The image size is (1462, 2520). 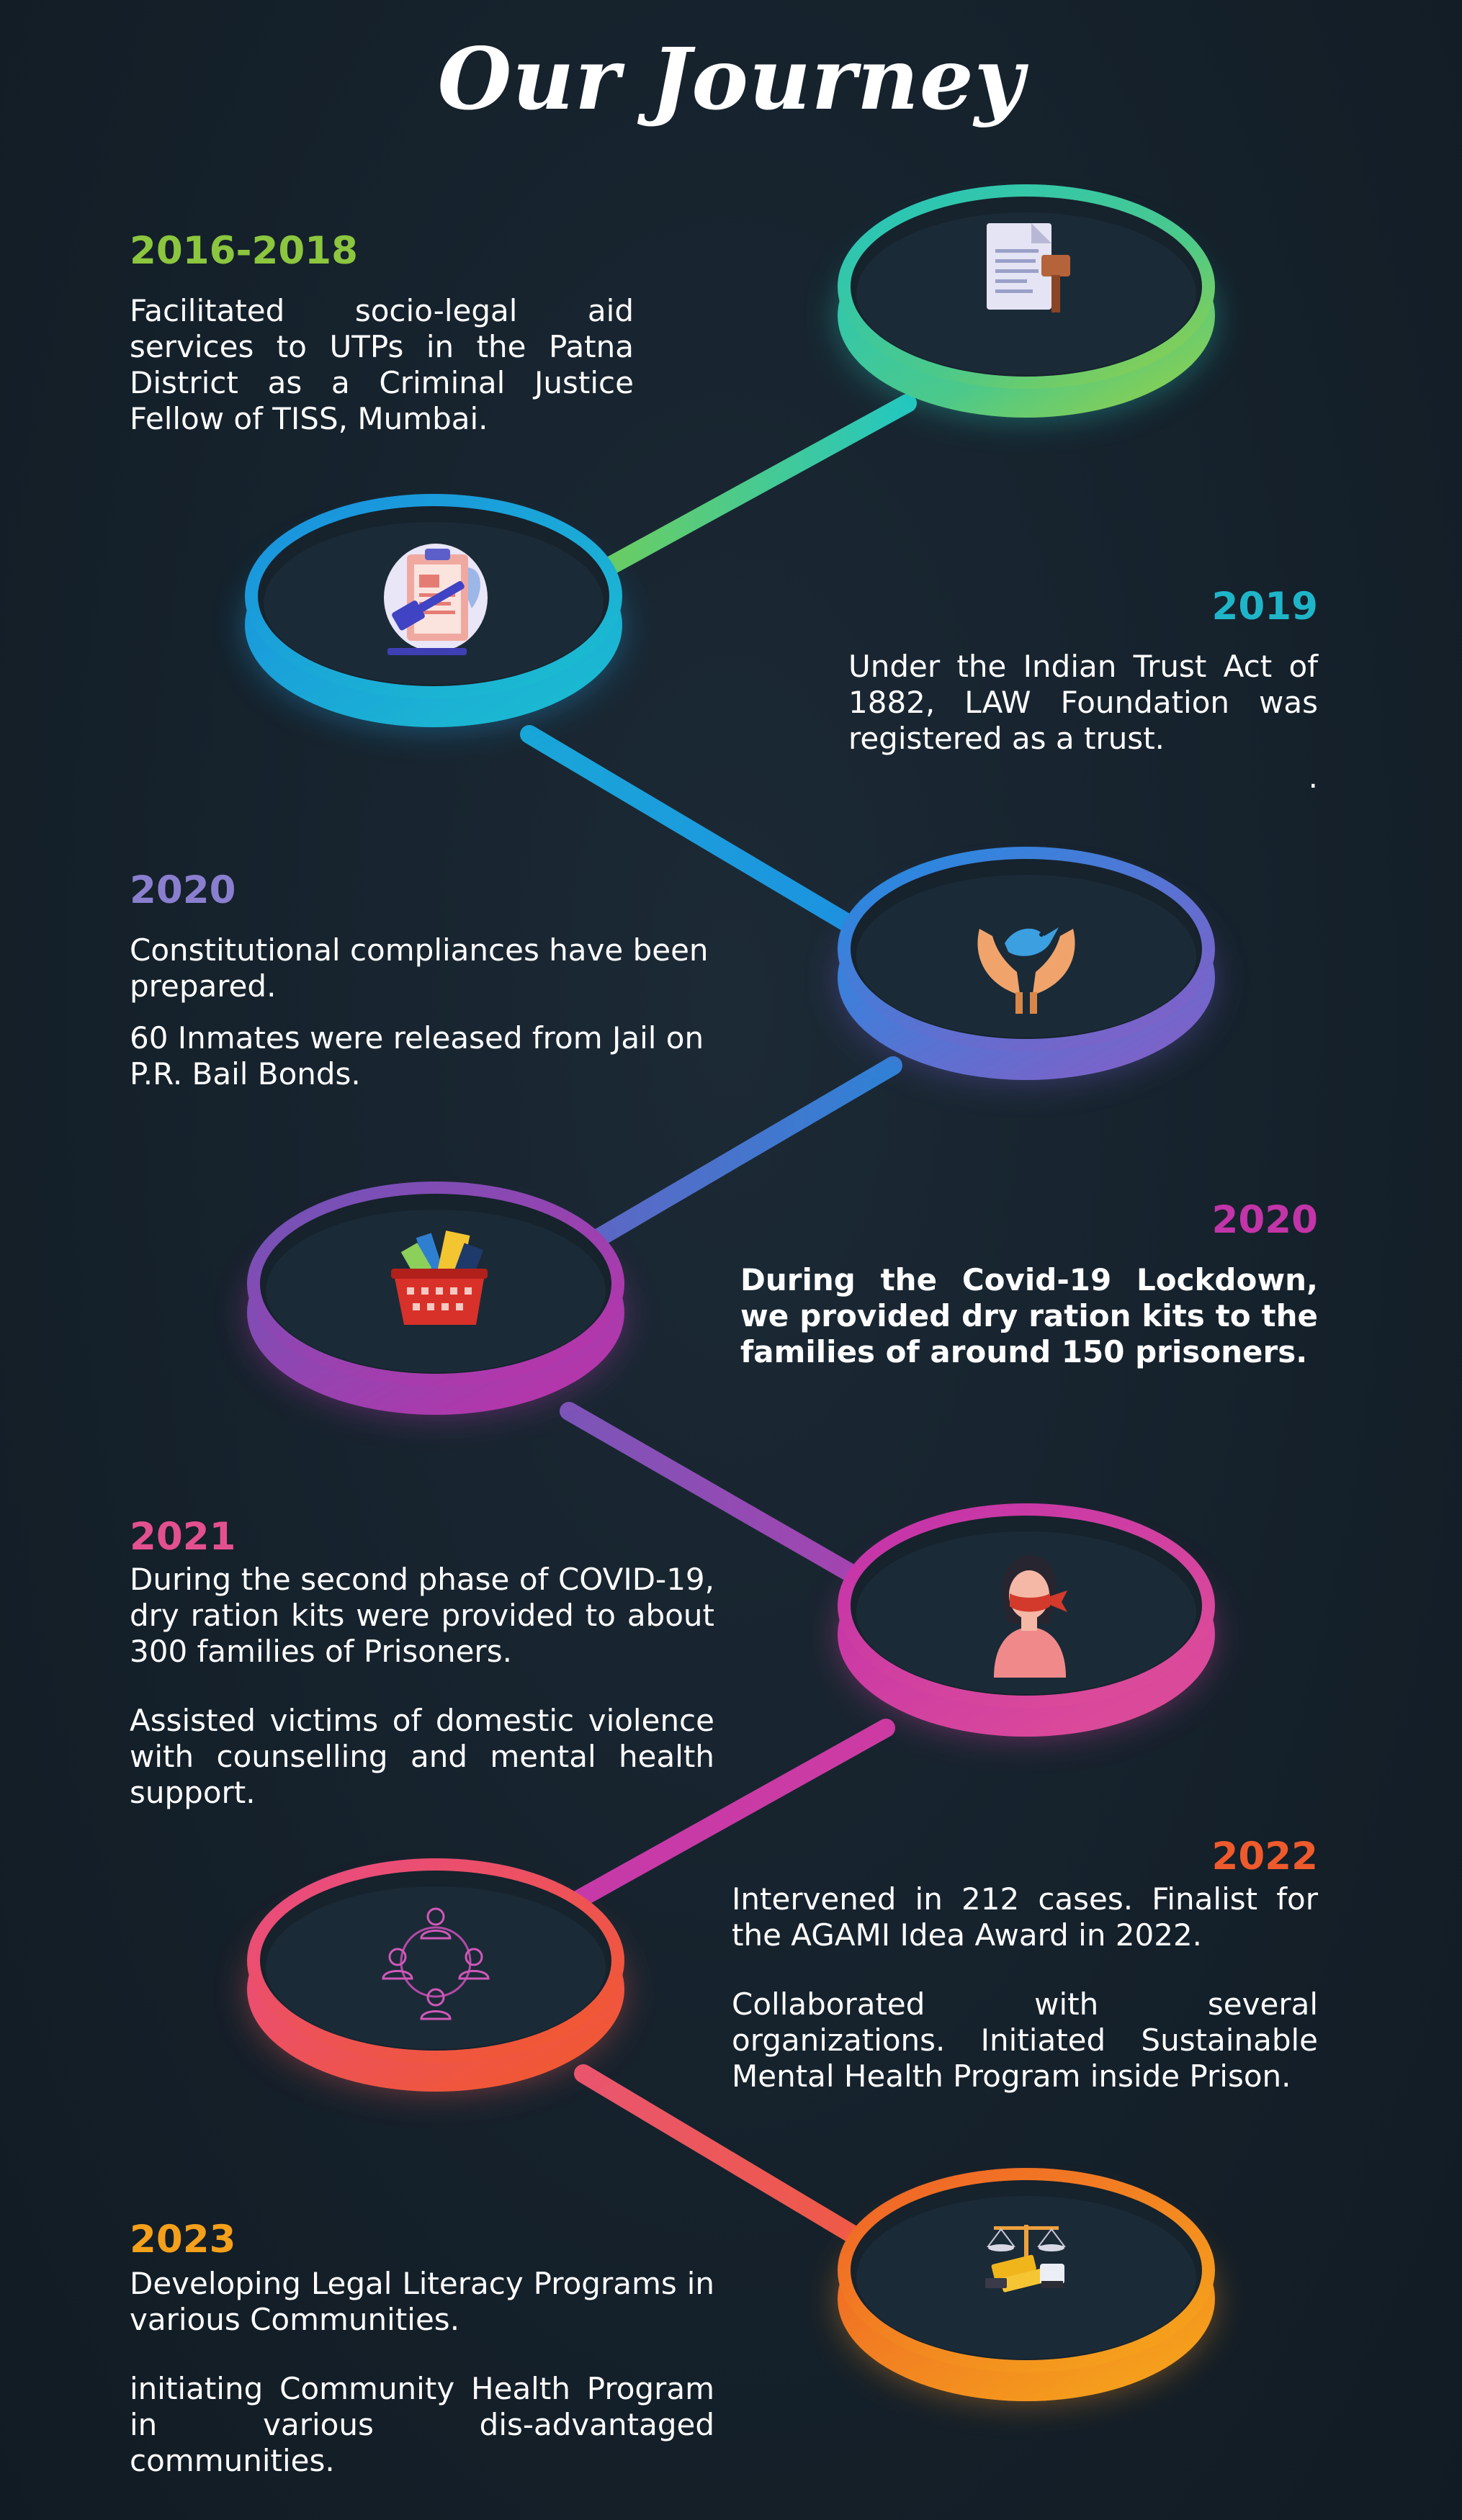 I want to click on milestone-year: 2021, so click(x=183, y=1537).